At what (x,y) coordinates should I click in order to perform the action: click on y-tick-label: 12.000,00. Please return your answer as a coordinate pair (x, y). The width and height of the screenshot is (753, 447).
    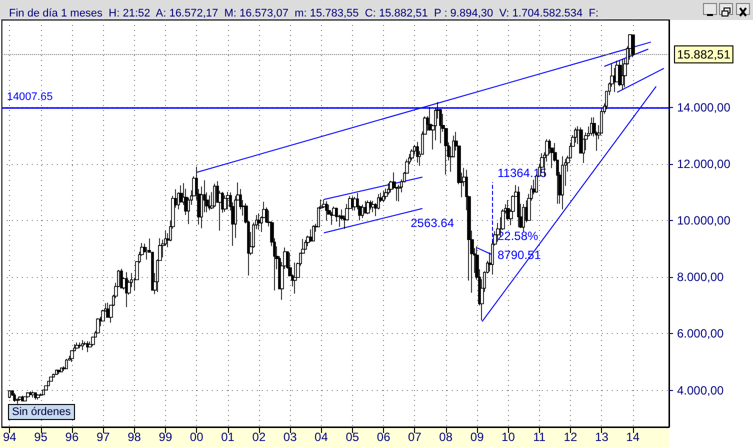
    Looking at the image, I should click on (704, 164).